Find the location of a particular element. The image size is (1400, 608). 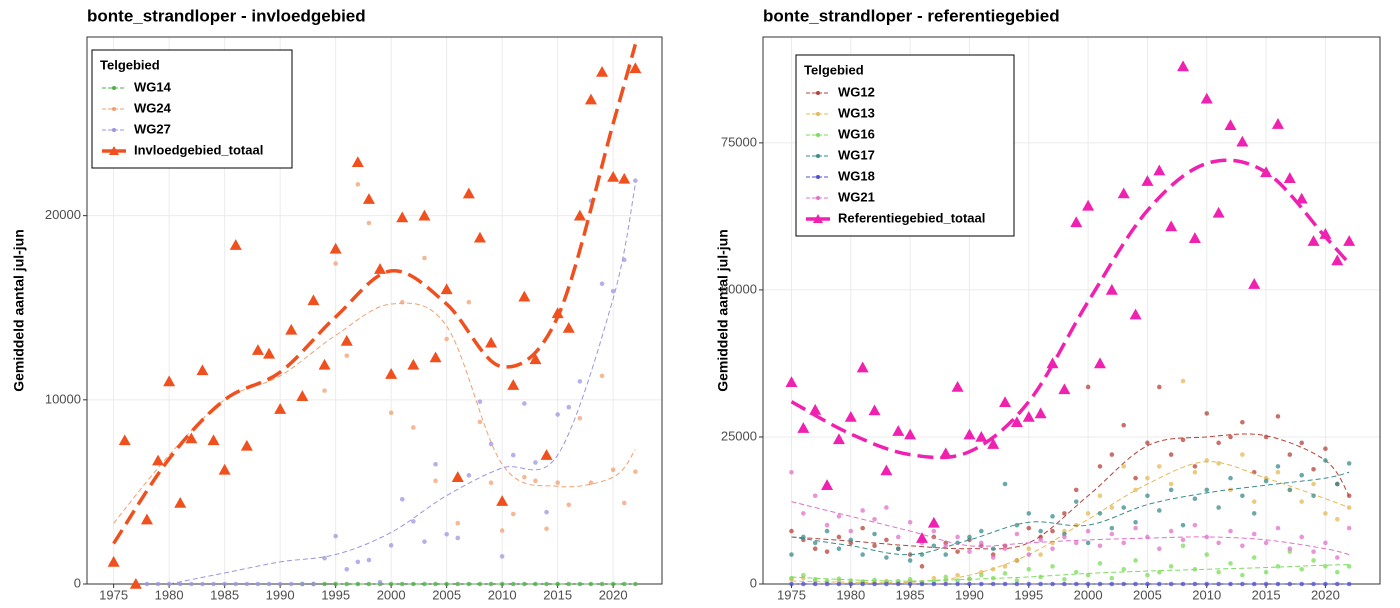

x-tick-label: 1990 is located at coordinates (969, 594).